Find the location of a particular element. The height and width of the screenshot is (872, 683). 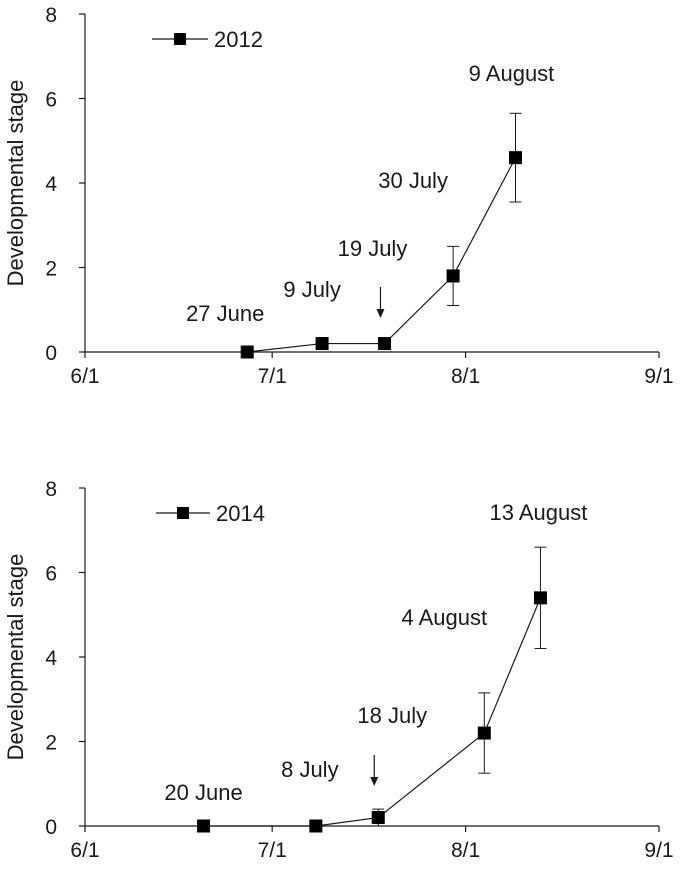

date-annotation: 20 June is located at coordinates (203, 792).